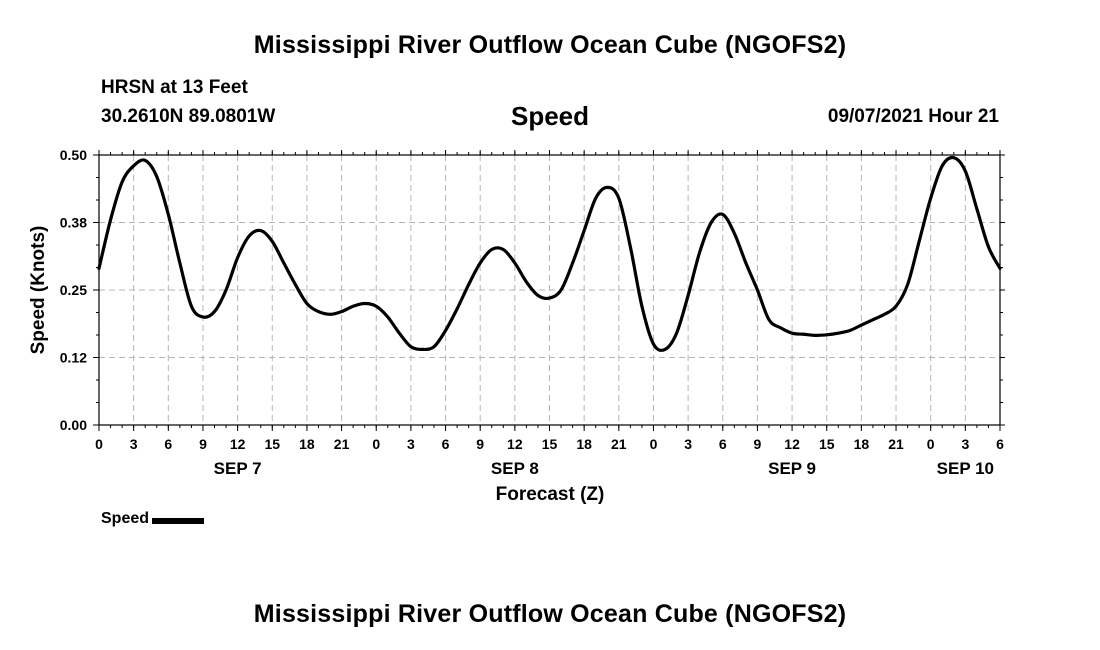 The width and height of the screenshot is (1100, 650). What do you see at coordinates (125, 518) in the screenshot?
I see `legend-label: Speed` at bounding box center [125, 518].